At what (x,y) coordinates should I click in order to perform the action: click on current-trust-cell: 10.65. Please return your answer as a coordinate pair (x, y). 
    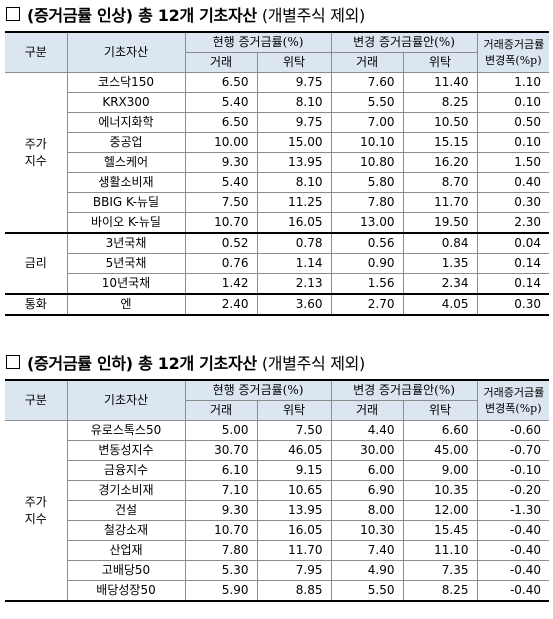
    Looking at the image, I should click on (294, 490).